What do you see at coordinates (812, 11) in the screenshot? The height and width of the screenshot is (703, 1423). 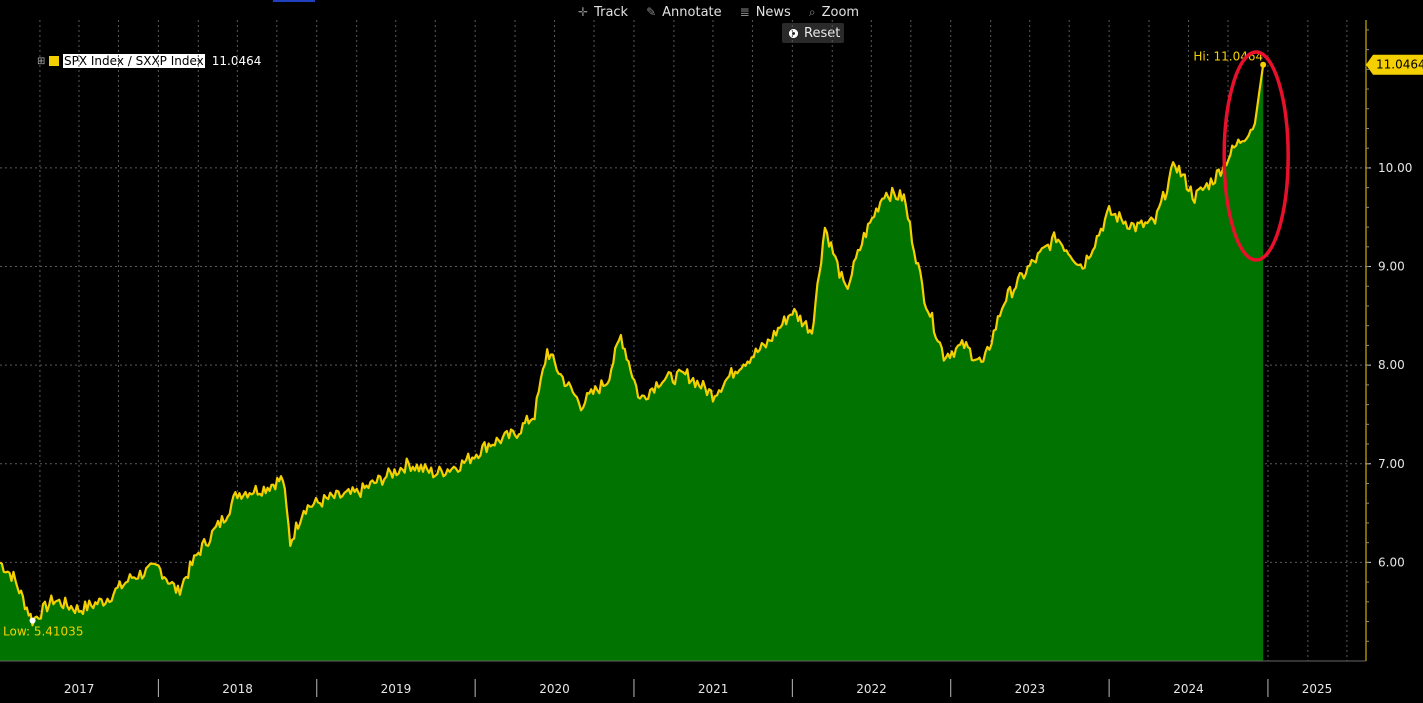 I see `magnifier-icon: ⌕` at bounding box center [812, 11].